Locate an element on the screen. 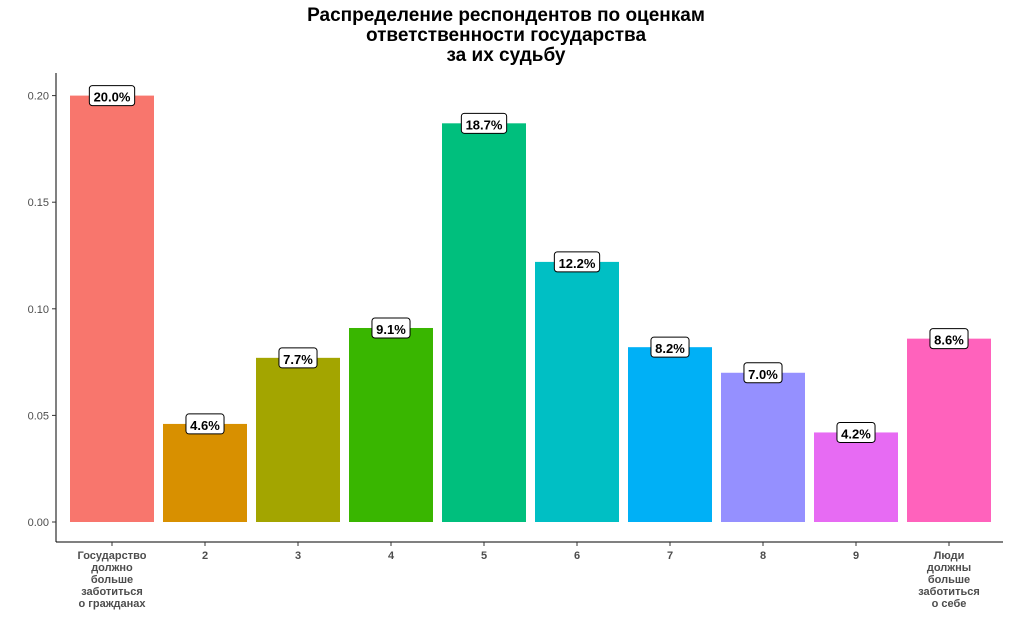  data-label: 4.6% is located at coordinates (205, 424).